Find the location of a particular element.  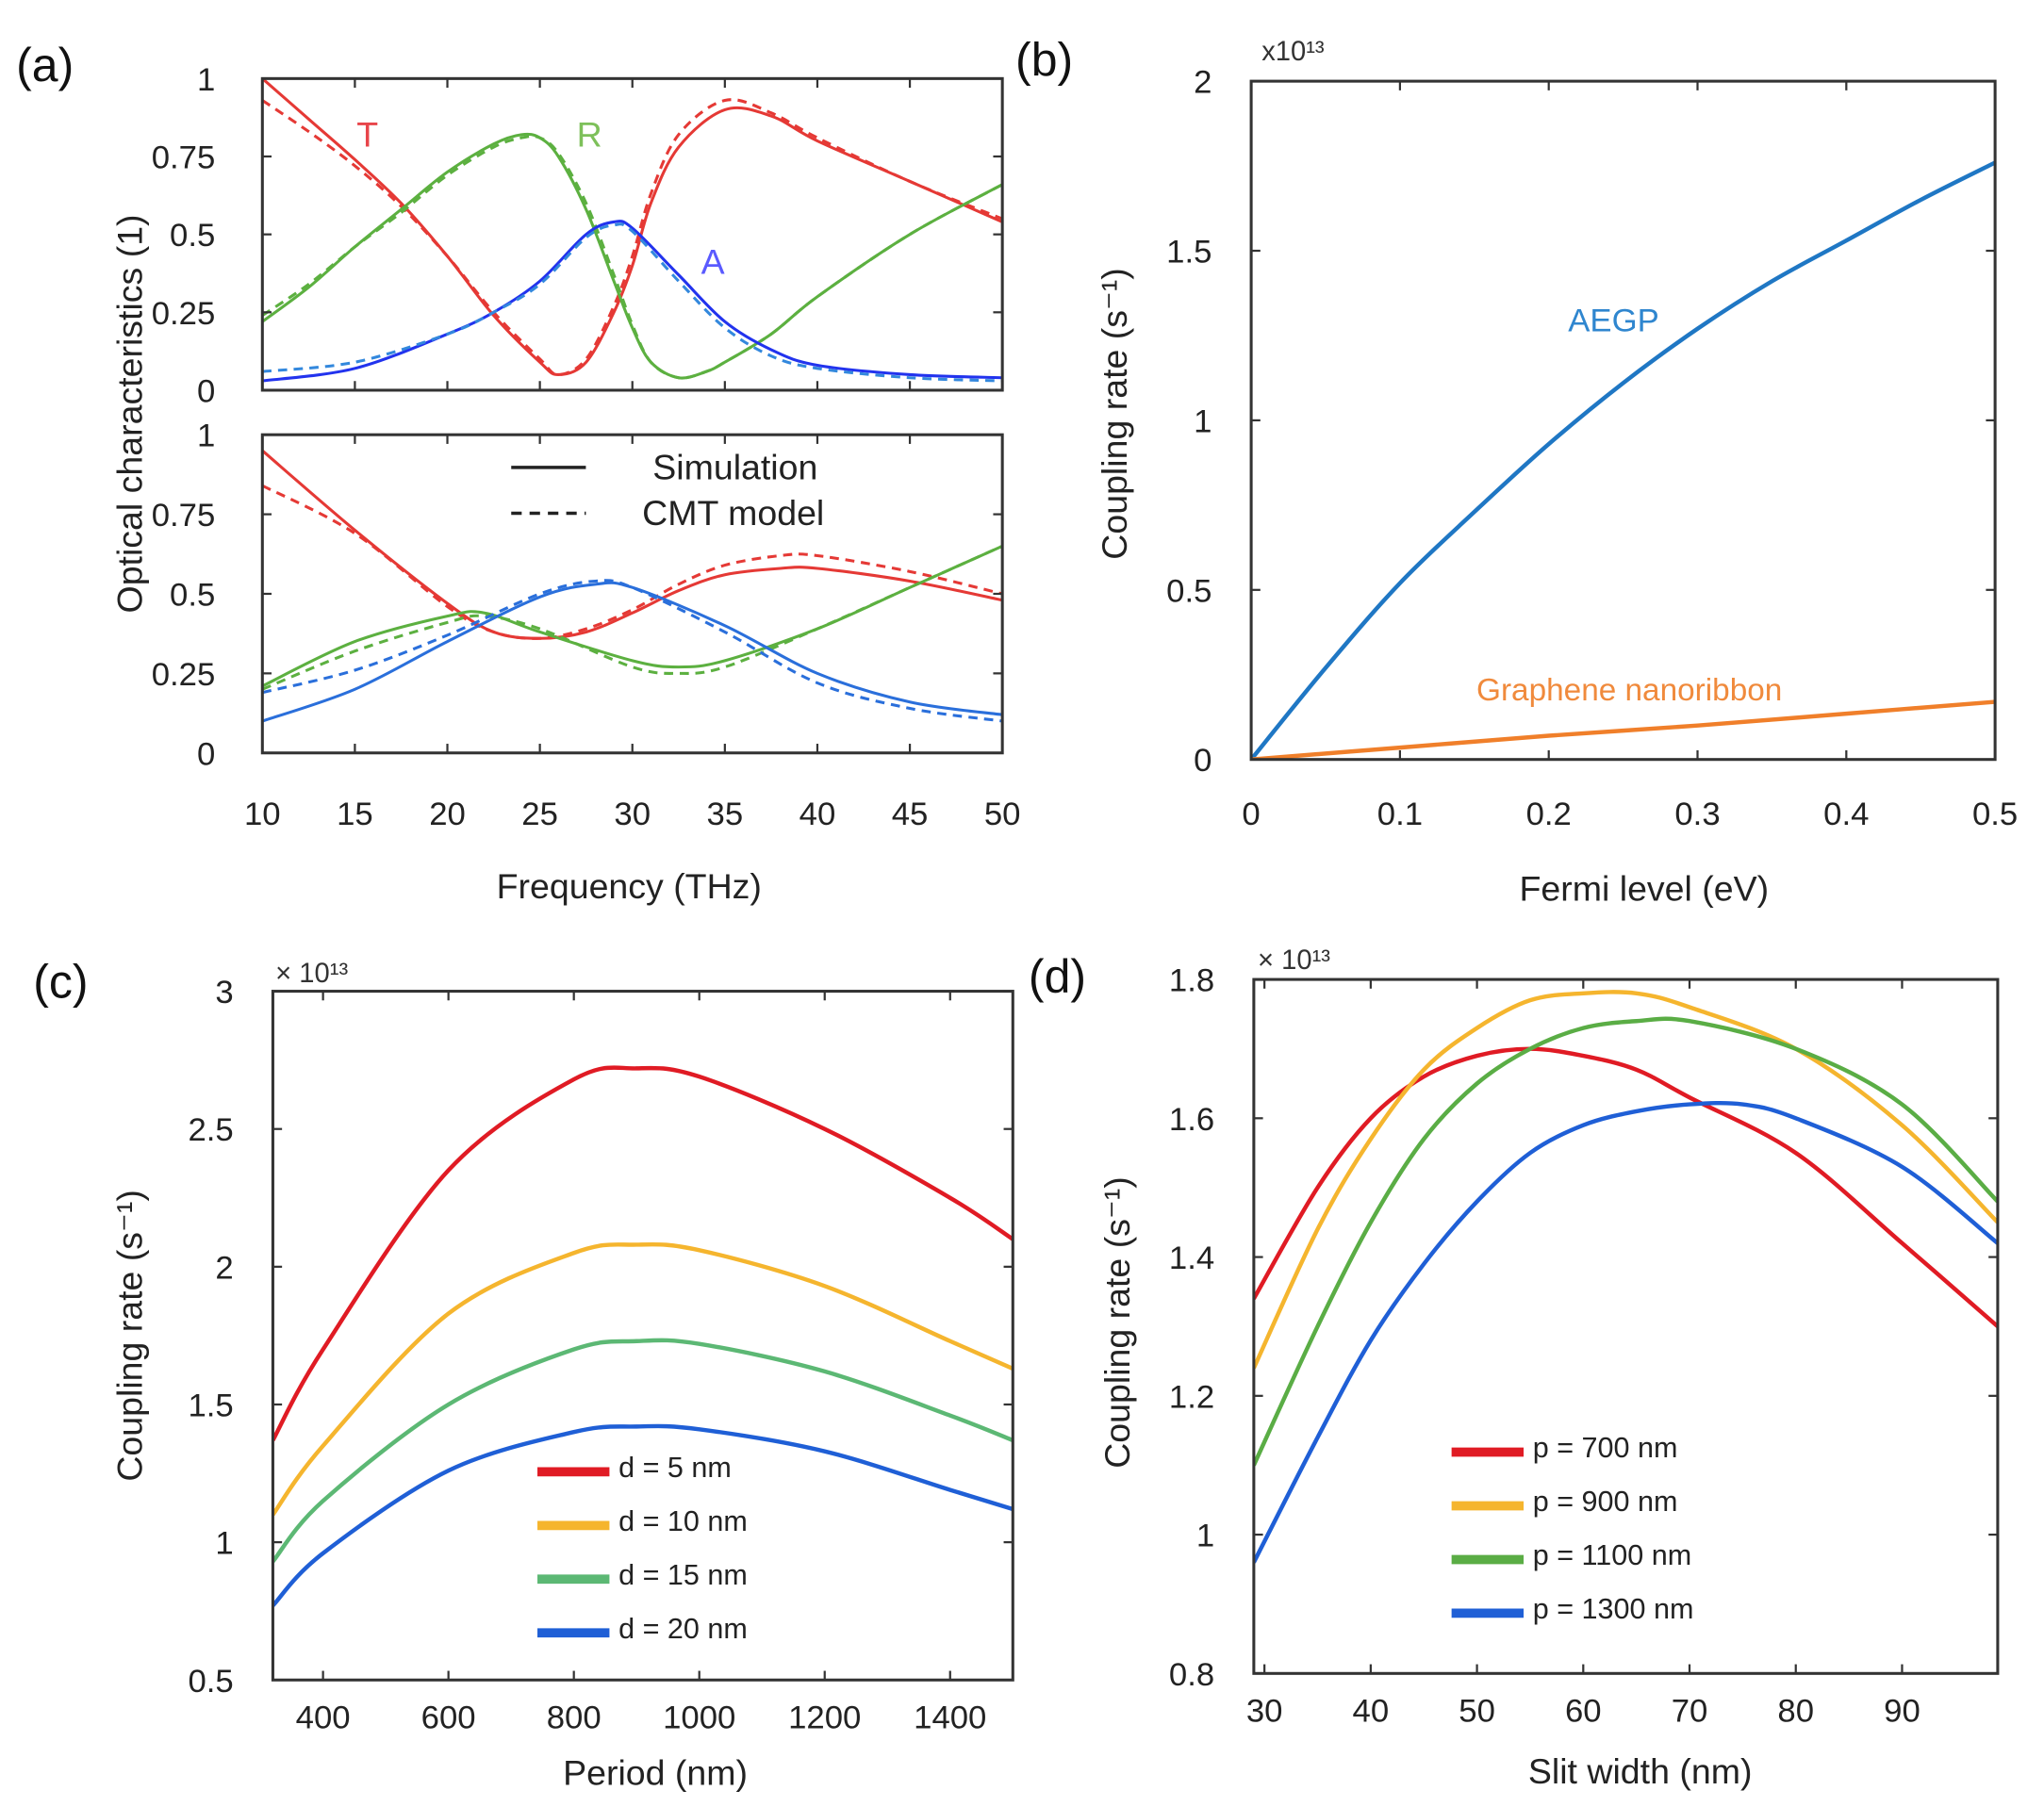

series-line-r-cmt is located at coordinates (632, 257).